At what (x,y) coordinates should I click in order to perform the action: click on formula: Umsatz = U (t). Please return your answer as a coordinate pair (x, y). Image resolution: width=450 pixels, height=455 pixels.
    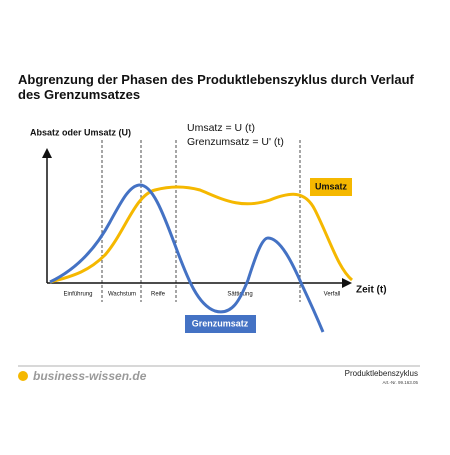
    Looking at the image, I should click on (221, 128).